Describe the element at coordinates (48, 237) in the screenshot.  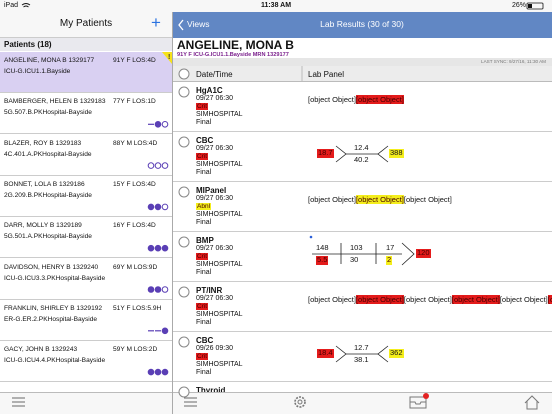
I see `patient-location: 5G.501.A.PKHospital-Bayside` at that location.